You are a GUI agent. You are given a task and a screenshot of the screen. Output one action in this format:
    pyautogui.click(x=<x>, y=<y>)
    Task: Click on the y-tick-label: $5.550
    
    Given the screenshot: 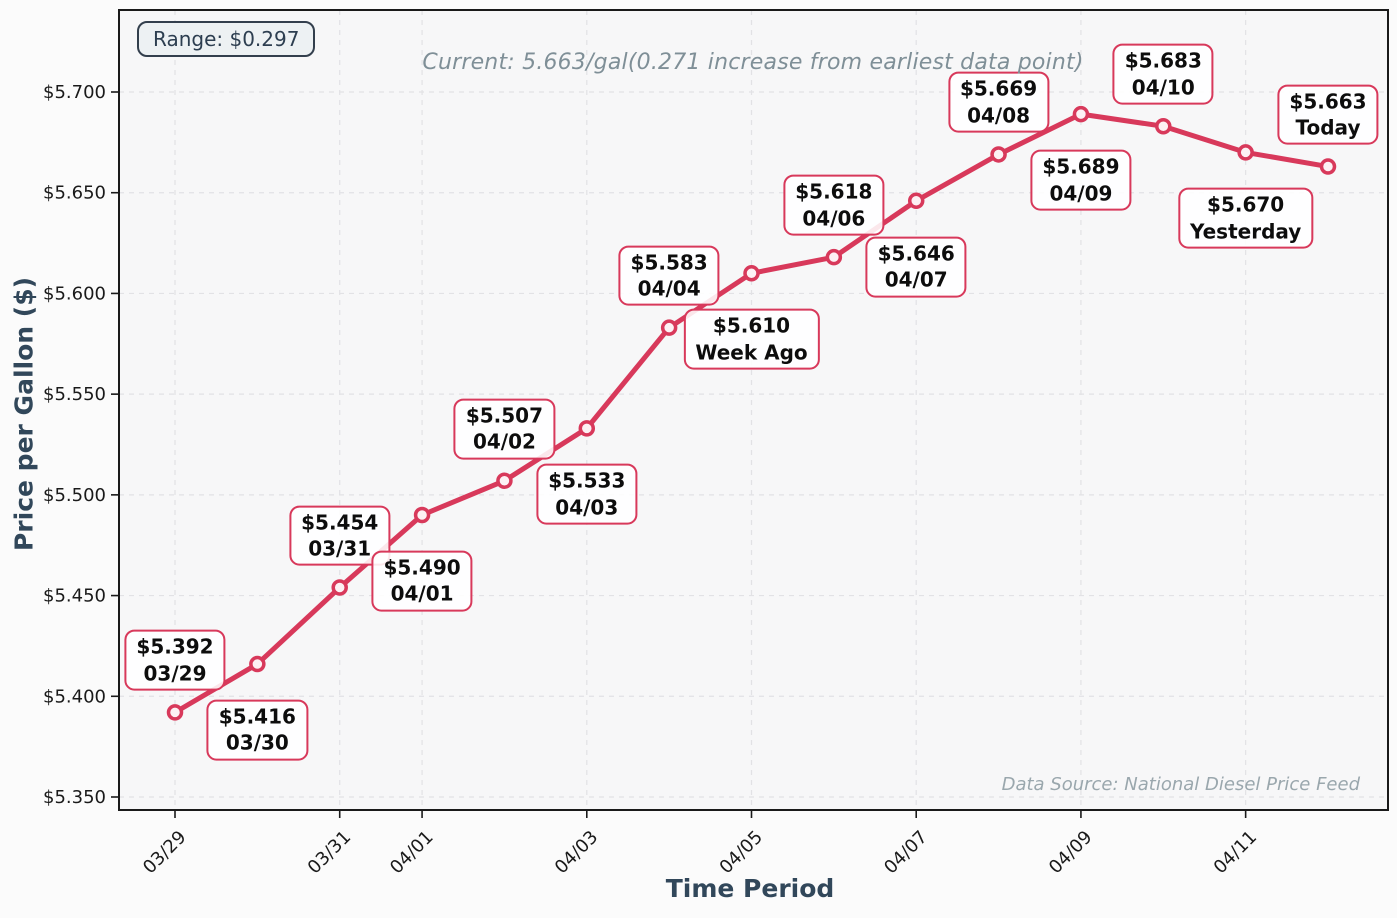 What is the action you would take?
    pyautogui.click(x=74, y=394)
    